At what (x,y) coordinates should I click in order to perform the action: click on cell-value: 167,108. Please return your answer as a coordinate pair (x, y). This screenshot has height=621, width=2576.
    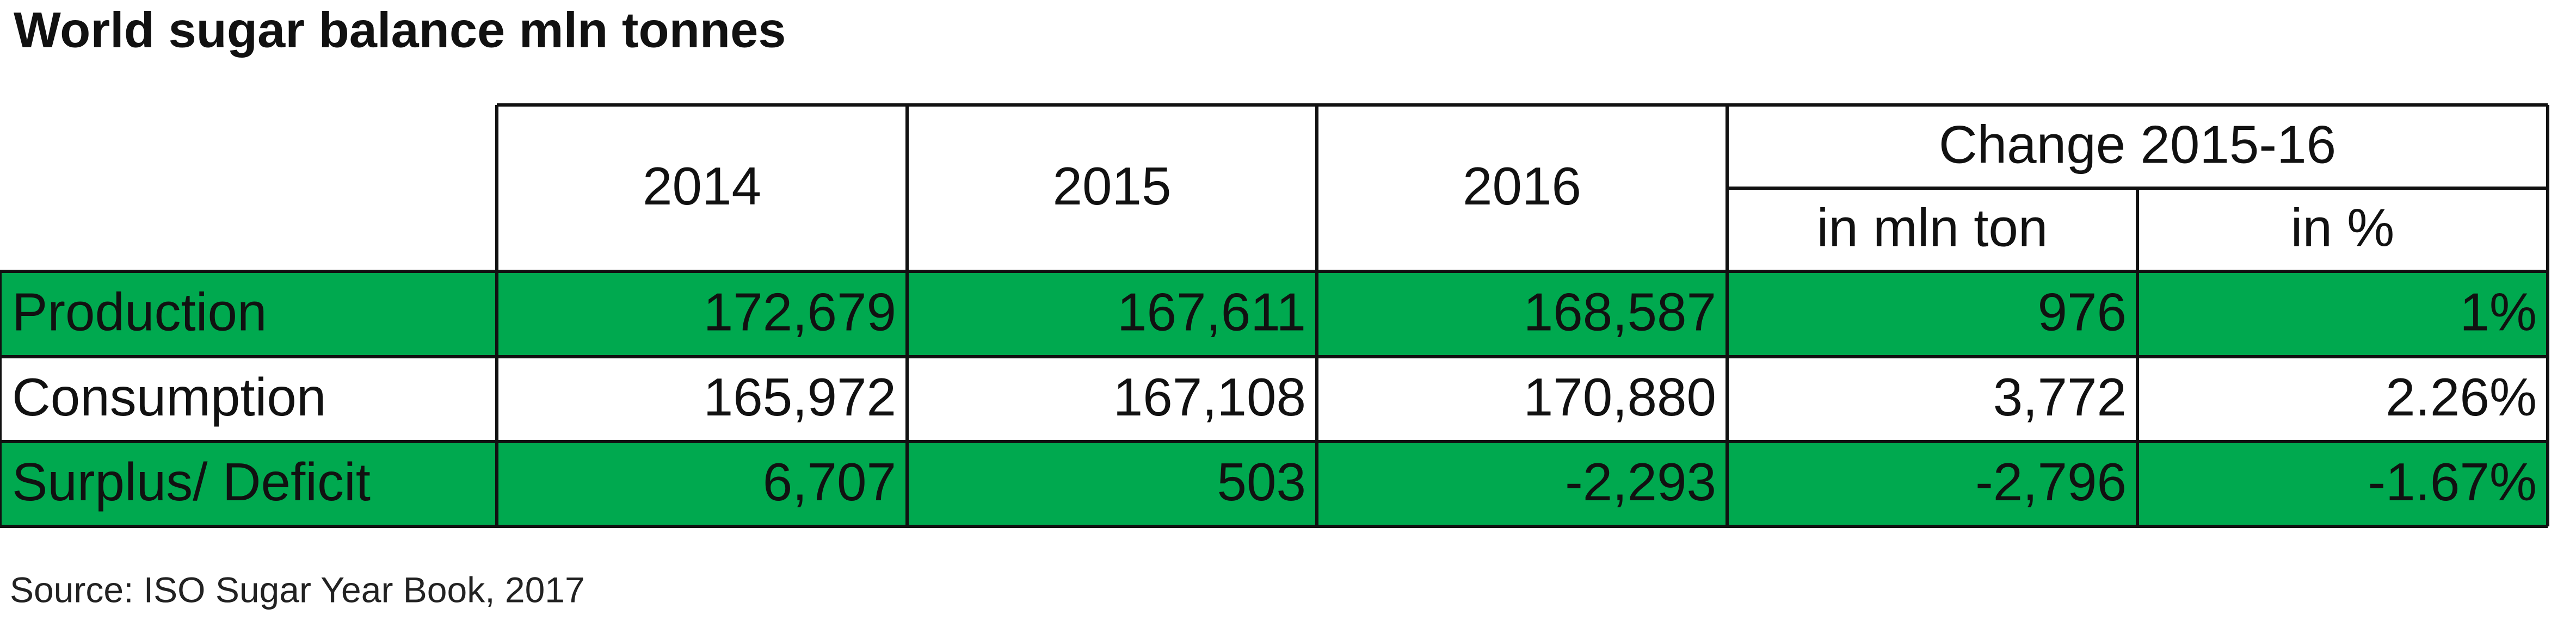
    Looking at the image, I should click on (1209, 397).